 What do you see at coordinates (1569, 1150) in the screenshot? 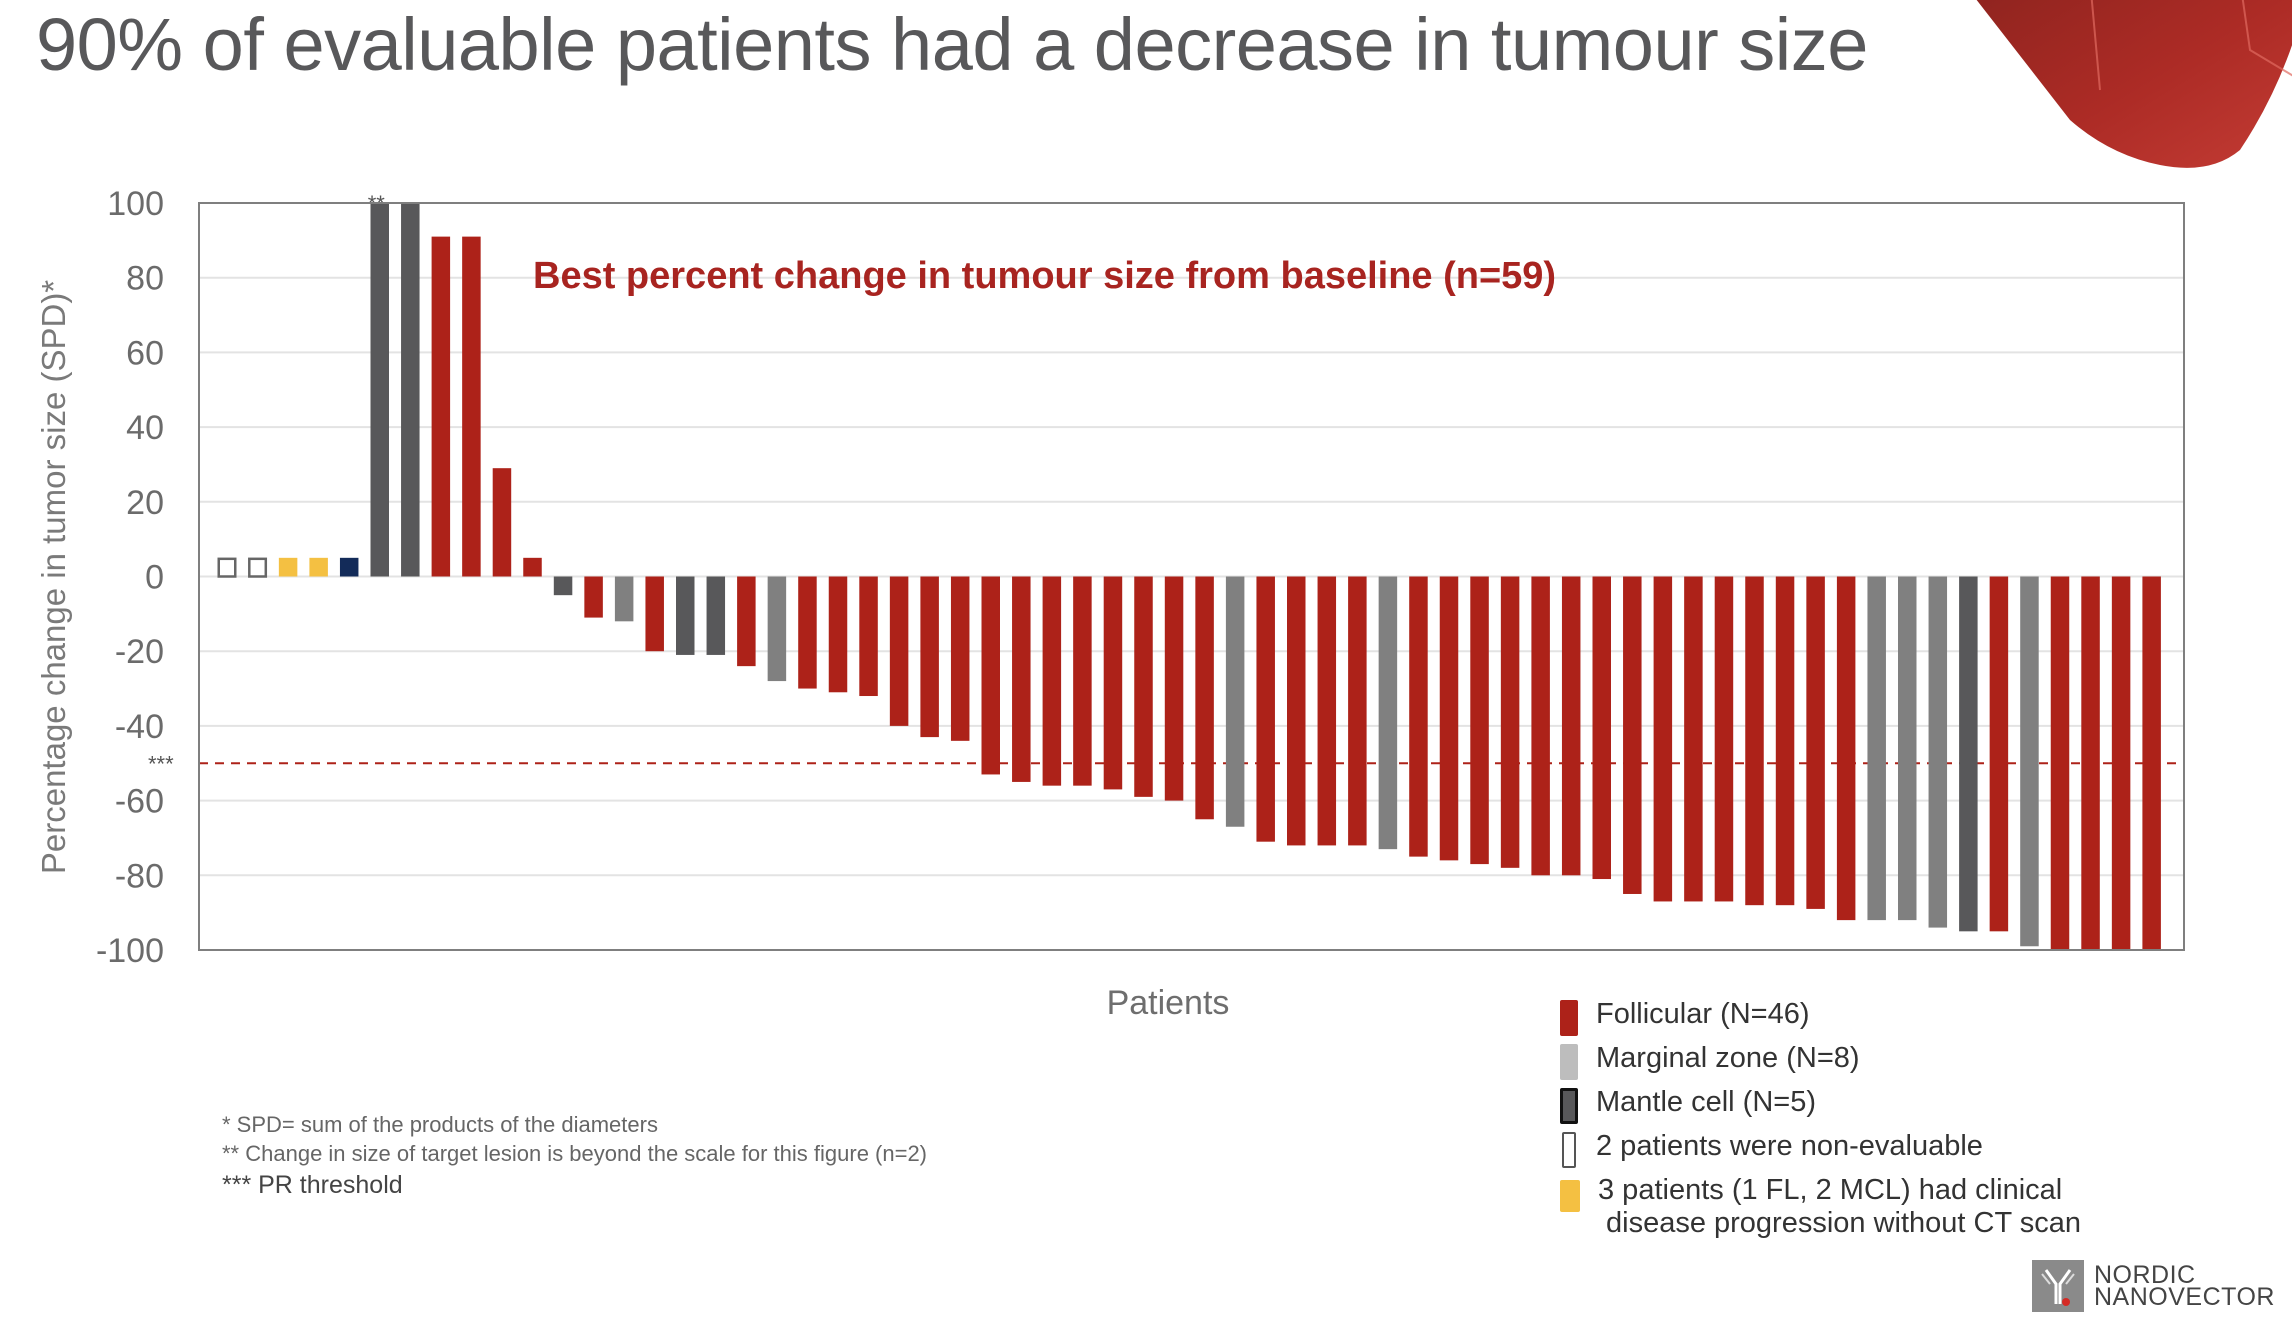
I see `legend-swatch-nonevaluable` at bounding box center [1569, 1150].